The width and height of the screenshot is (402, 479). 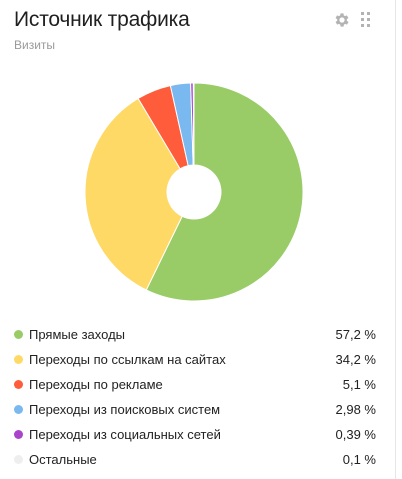 I want to click on legend-label: Остальные, so click(x=63, y=459).